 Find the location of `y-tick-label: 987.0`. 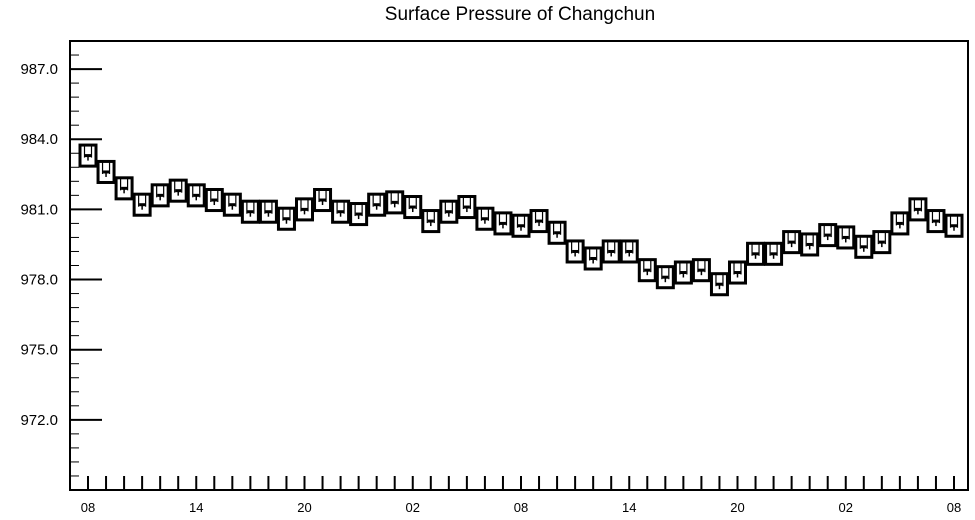

y-tick-label: 987.0 is located at coordinates (39, 69).